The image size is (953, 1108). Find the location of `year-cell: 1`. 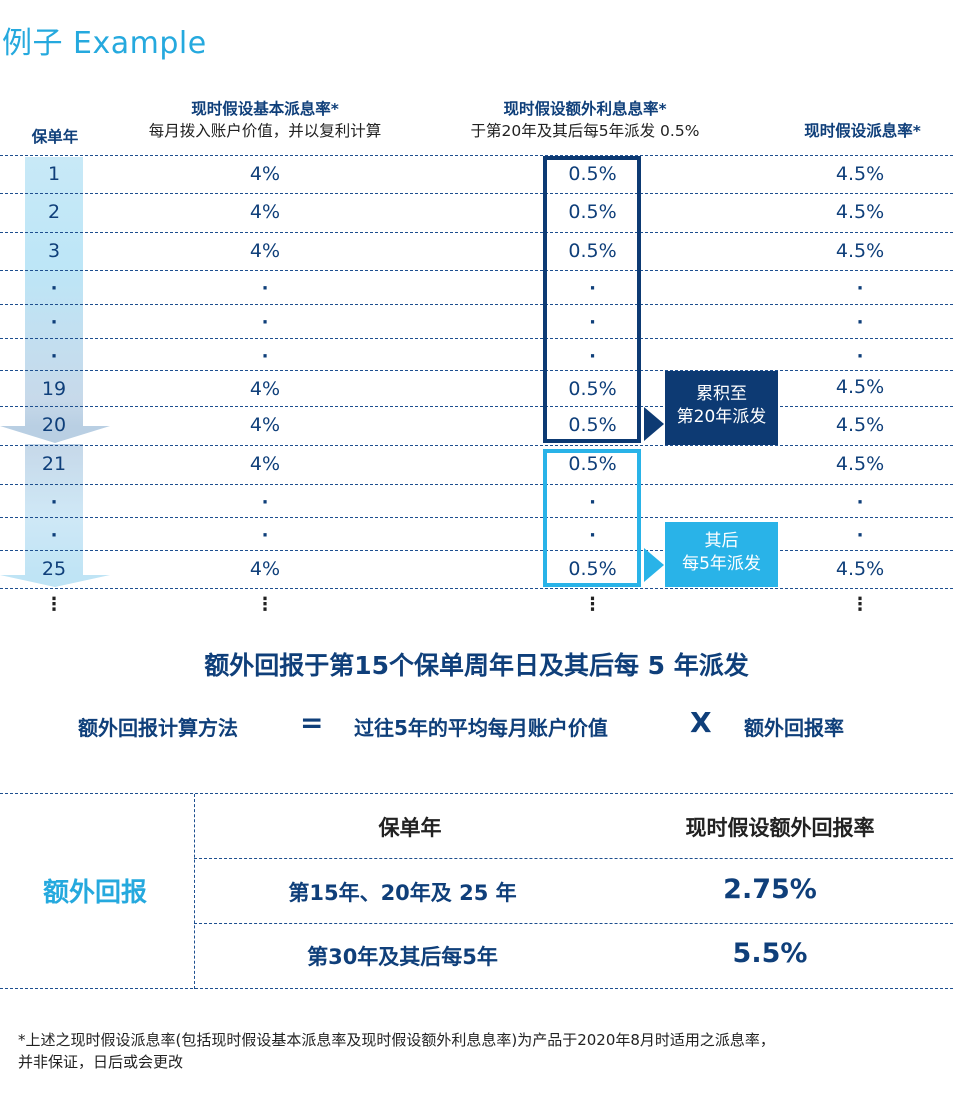

year-cell: 1 is located at coordinates (54, 174).